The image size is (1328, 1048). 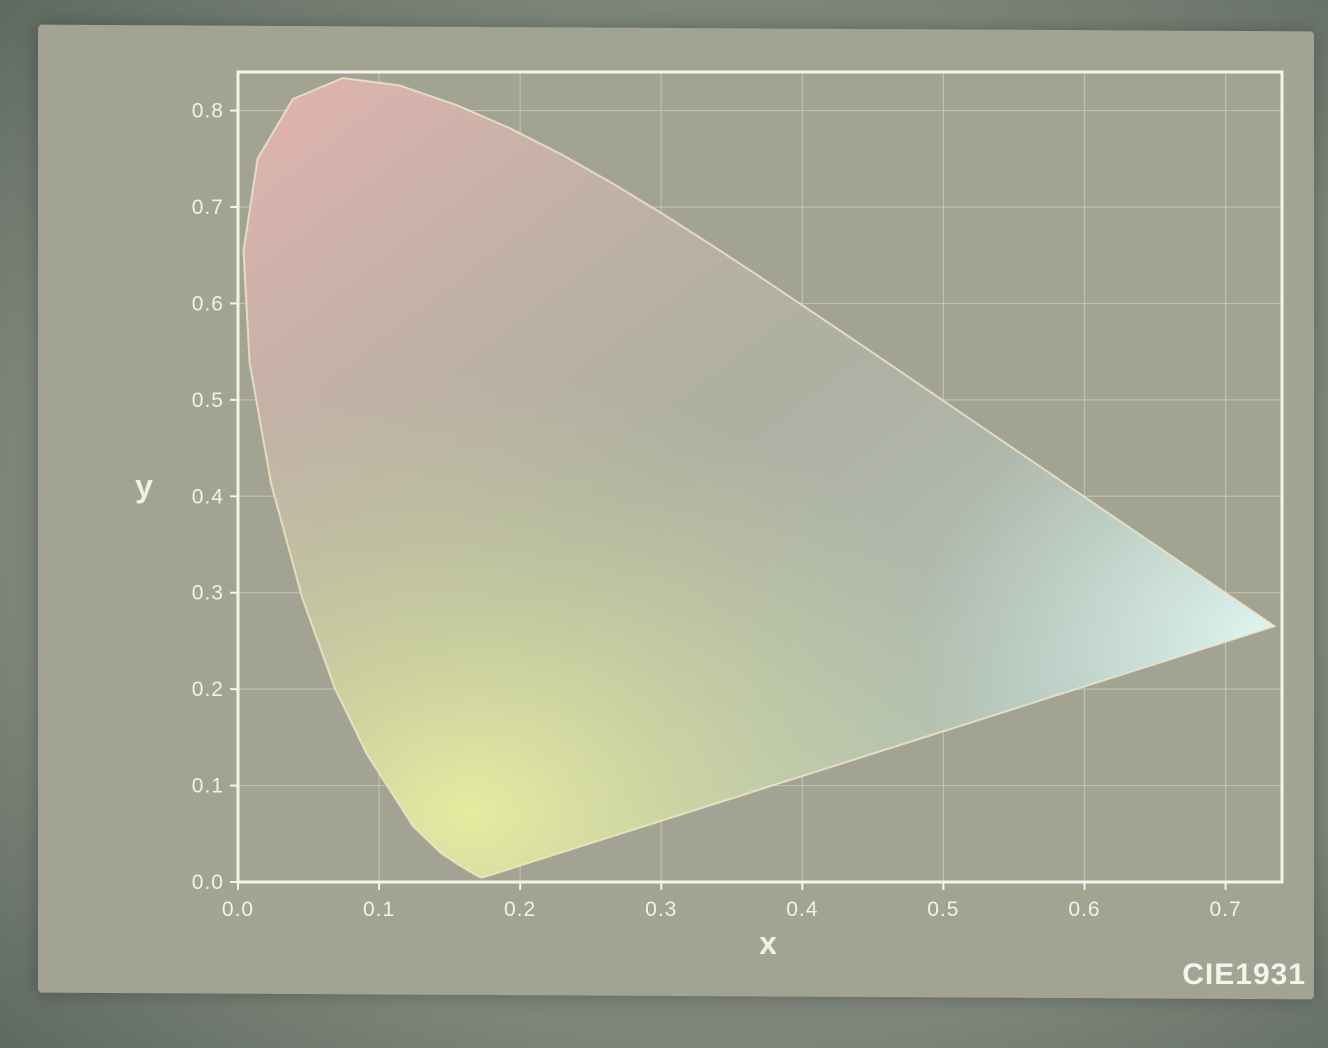 What do you see at coordinates (208, 303) in the screenshot?
I see `y-tick-label-6: 0.6` at bounding box center [208, 303].